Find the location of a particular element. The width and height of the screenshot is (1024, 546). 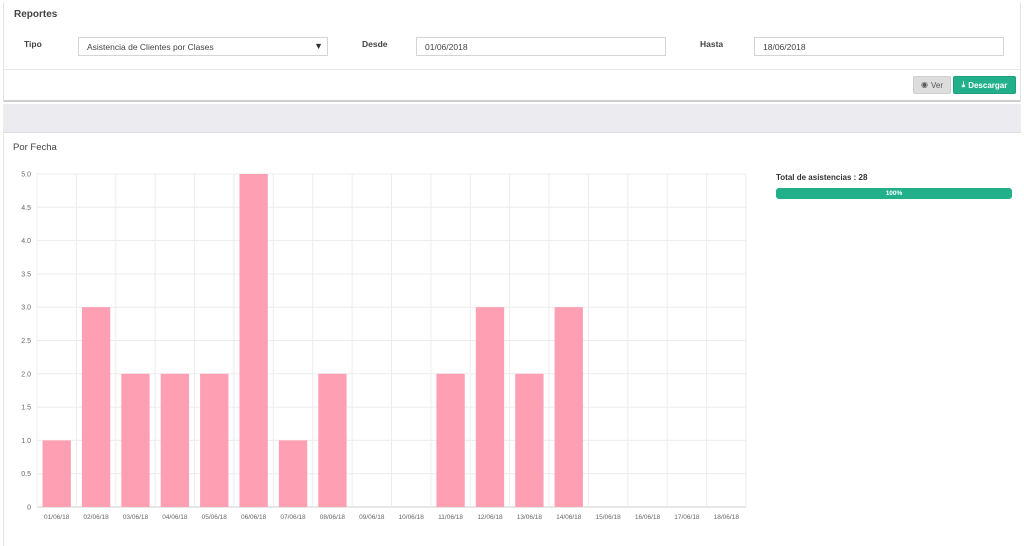

x-tick-label: 18/06/18 is located at coordinates (727, 517).